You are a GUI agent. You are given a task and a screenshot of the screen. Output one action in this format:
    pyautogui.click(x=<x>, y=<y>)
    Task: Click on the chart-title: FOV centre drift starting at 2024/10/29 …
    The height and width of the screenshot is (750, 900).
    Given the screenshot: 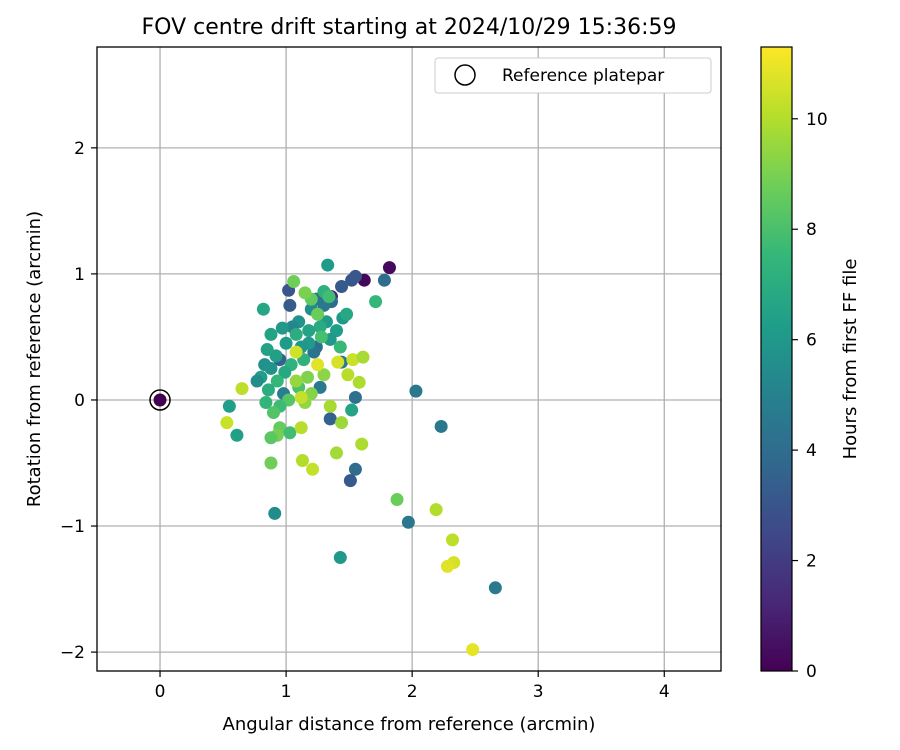 What is the action you would take?
    pyautogui.click(x=409, y=27)
    